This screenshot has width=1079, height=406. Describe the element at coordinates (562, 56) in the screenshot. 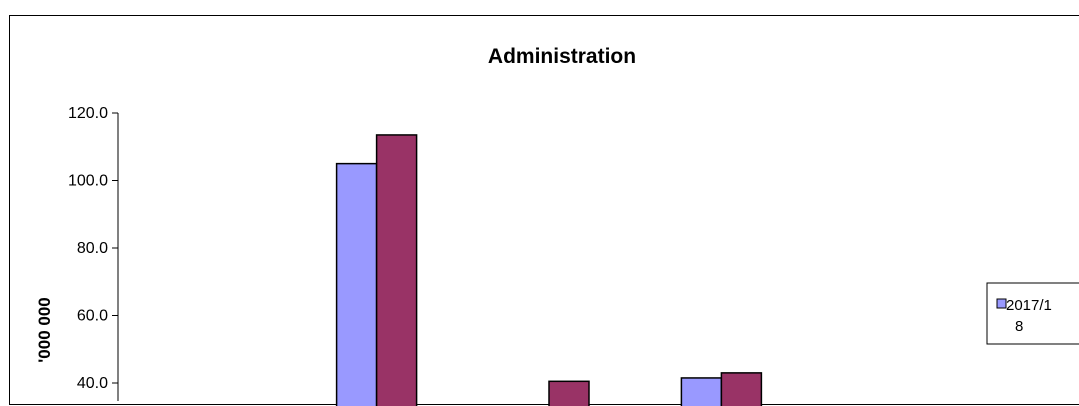

I see `chart-title: Administration` at that location.